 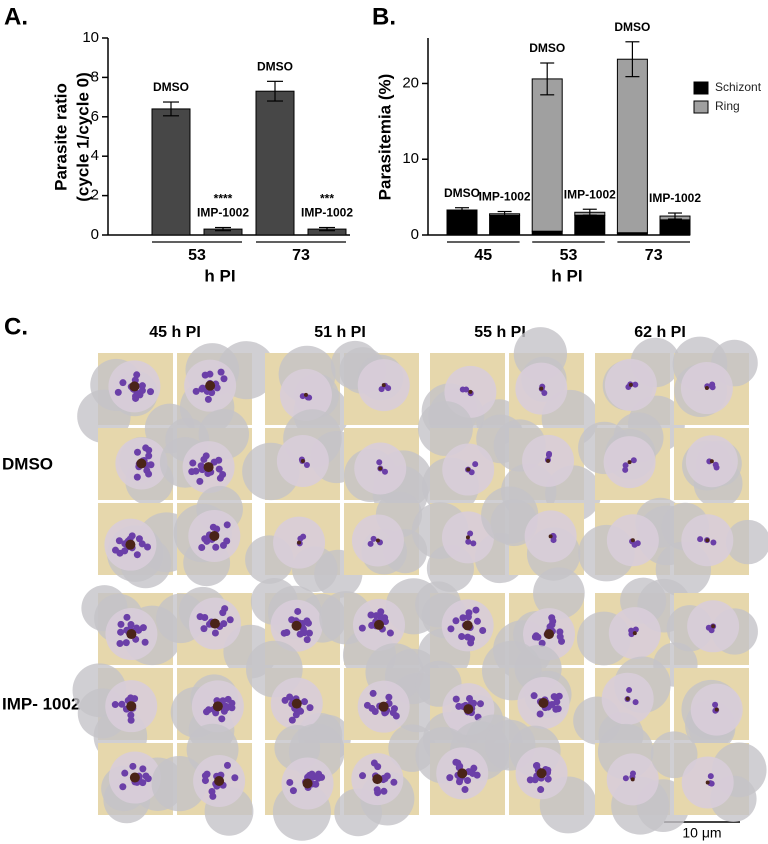 What do you see at coordinates (415, 234) in the screenshot?
I see `y-tick-label: 0` at bounding box center [415, 234].